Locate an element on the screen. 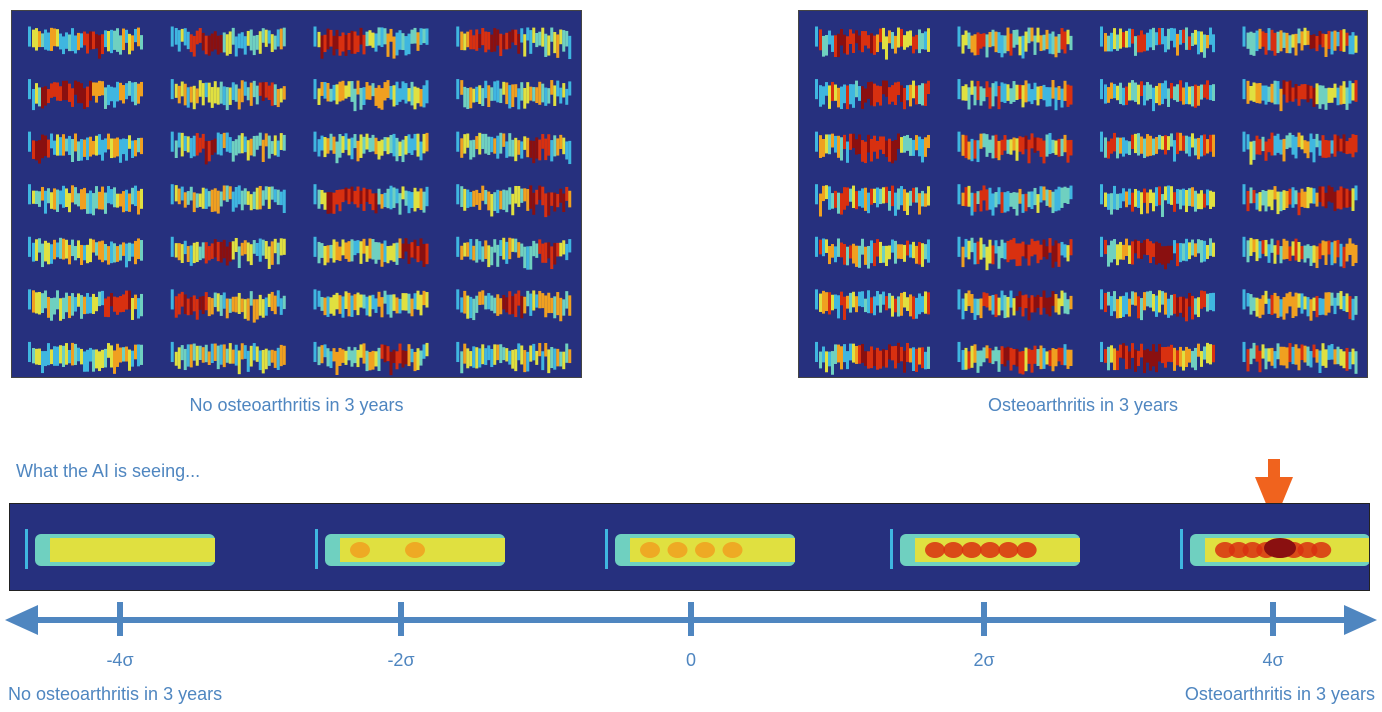 This screenshot has width=1382, height=712. tick-label-zero: 0 is located at coordinates (691, 660).